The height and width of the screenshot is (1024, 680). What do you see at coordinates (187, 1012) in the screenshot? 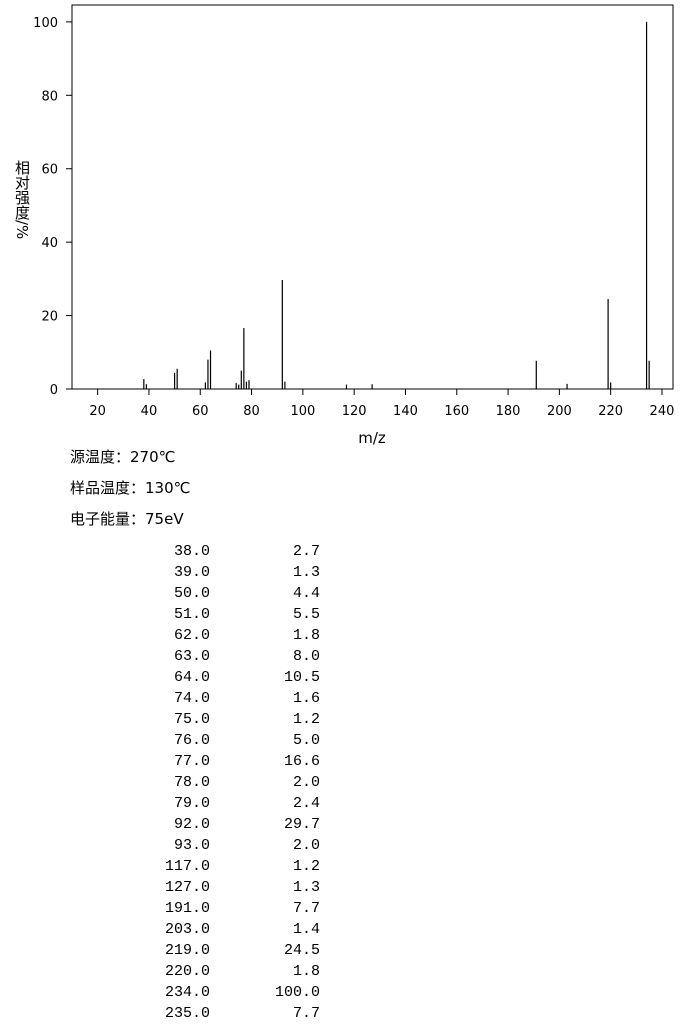
I see `table-mz: 235.0` at bounding box center [187, 1012].